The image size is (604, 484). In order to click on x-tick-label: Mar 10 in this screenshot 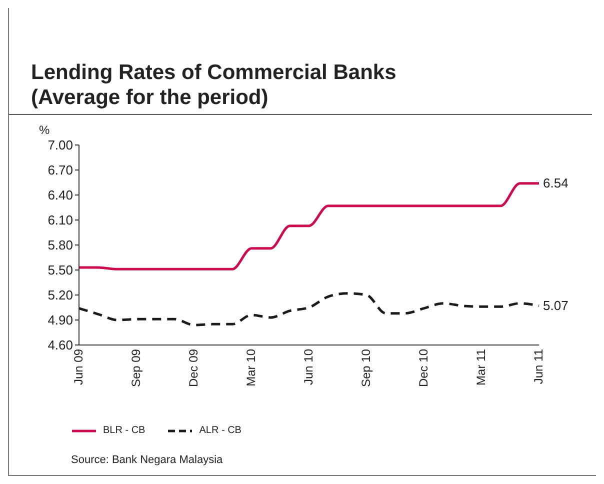, I will do `click(251, 367)`.